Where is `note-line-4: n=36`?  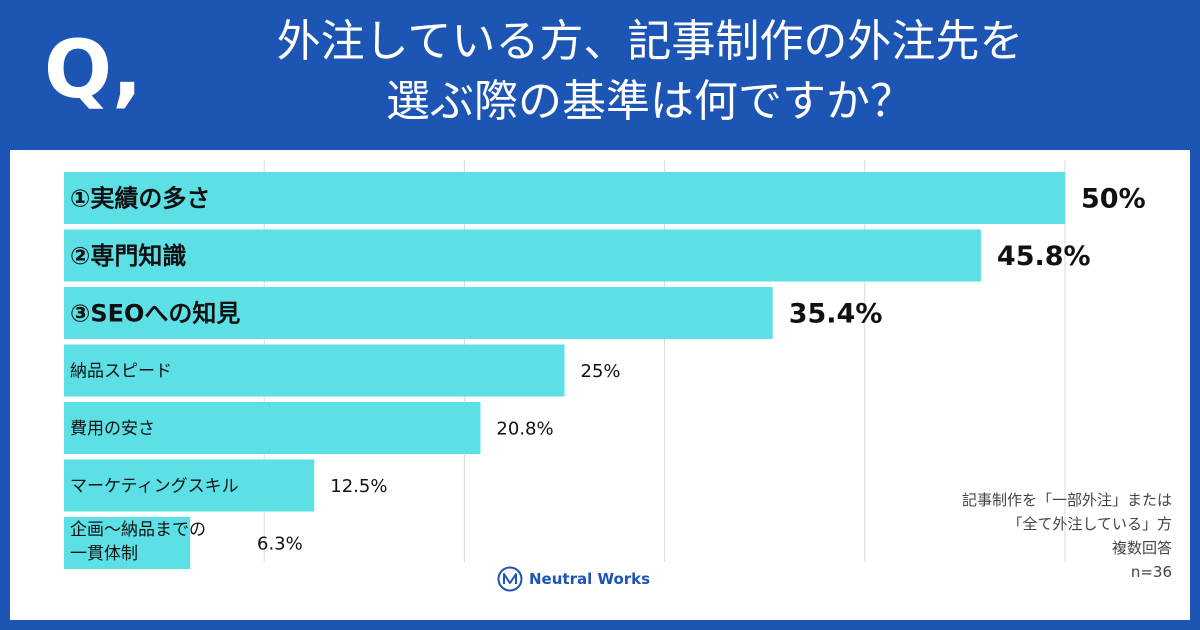
note-line-4: n=36 is located at coordinates (1151, 572).